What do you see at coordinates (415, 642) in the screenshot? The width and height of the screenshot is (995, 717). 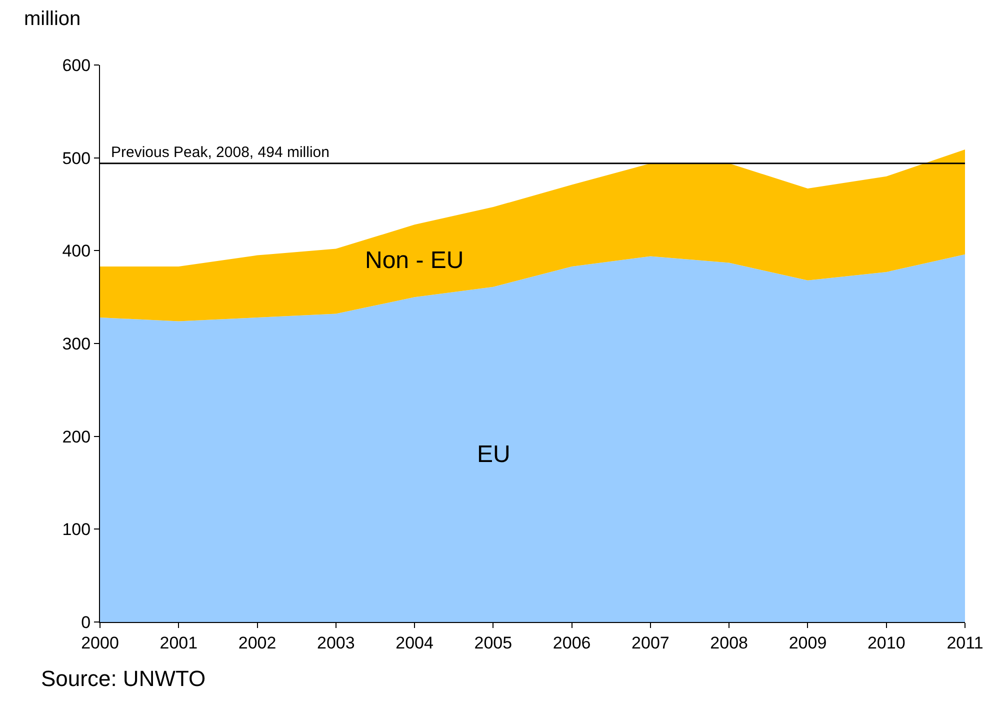 I see `x-tick-label: 2004` at bounding box center [415, 642].